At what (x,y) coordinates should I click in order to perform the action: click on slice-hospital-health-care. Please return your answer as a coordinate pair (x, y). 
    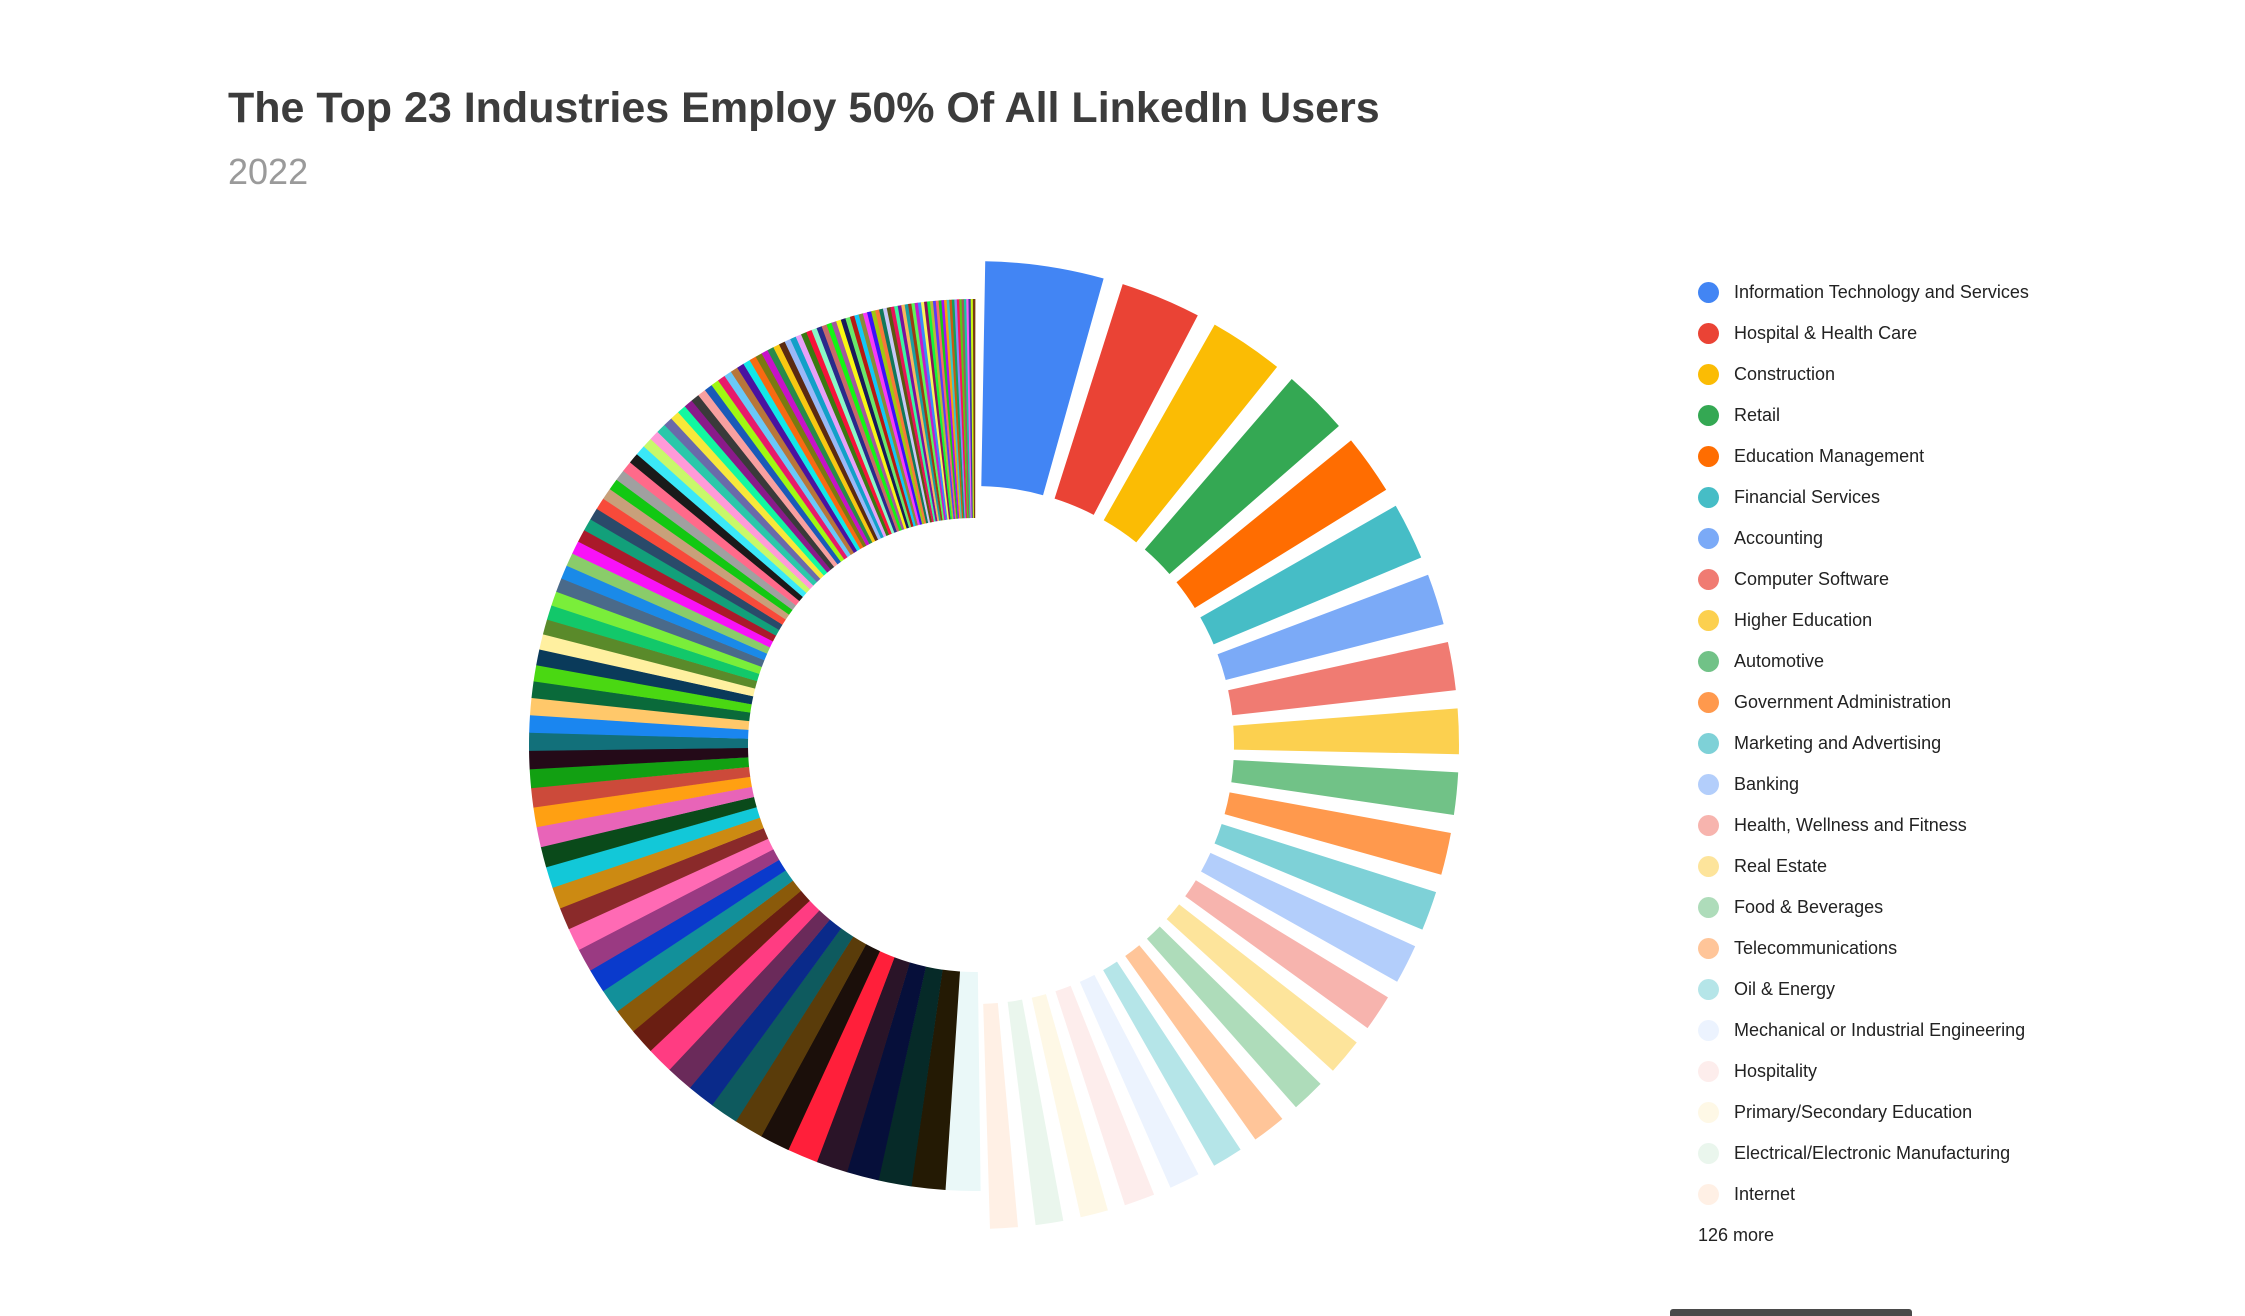
    Looking at the image, I should click on (1126, 399).